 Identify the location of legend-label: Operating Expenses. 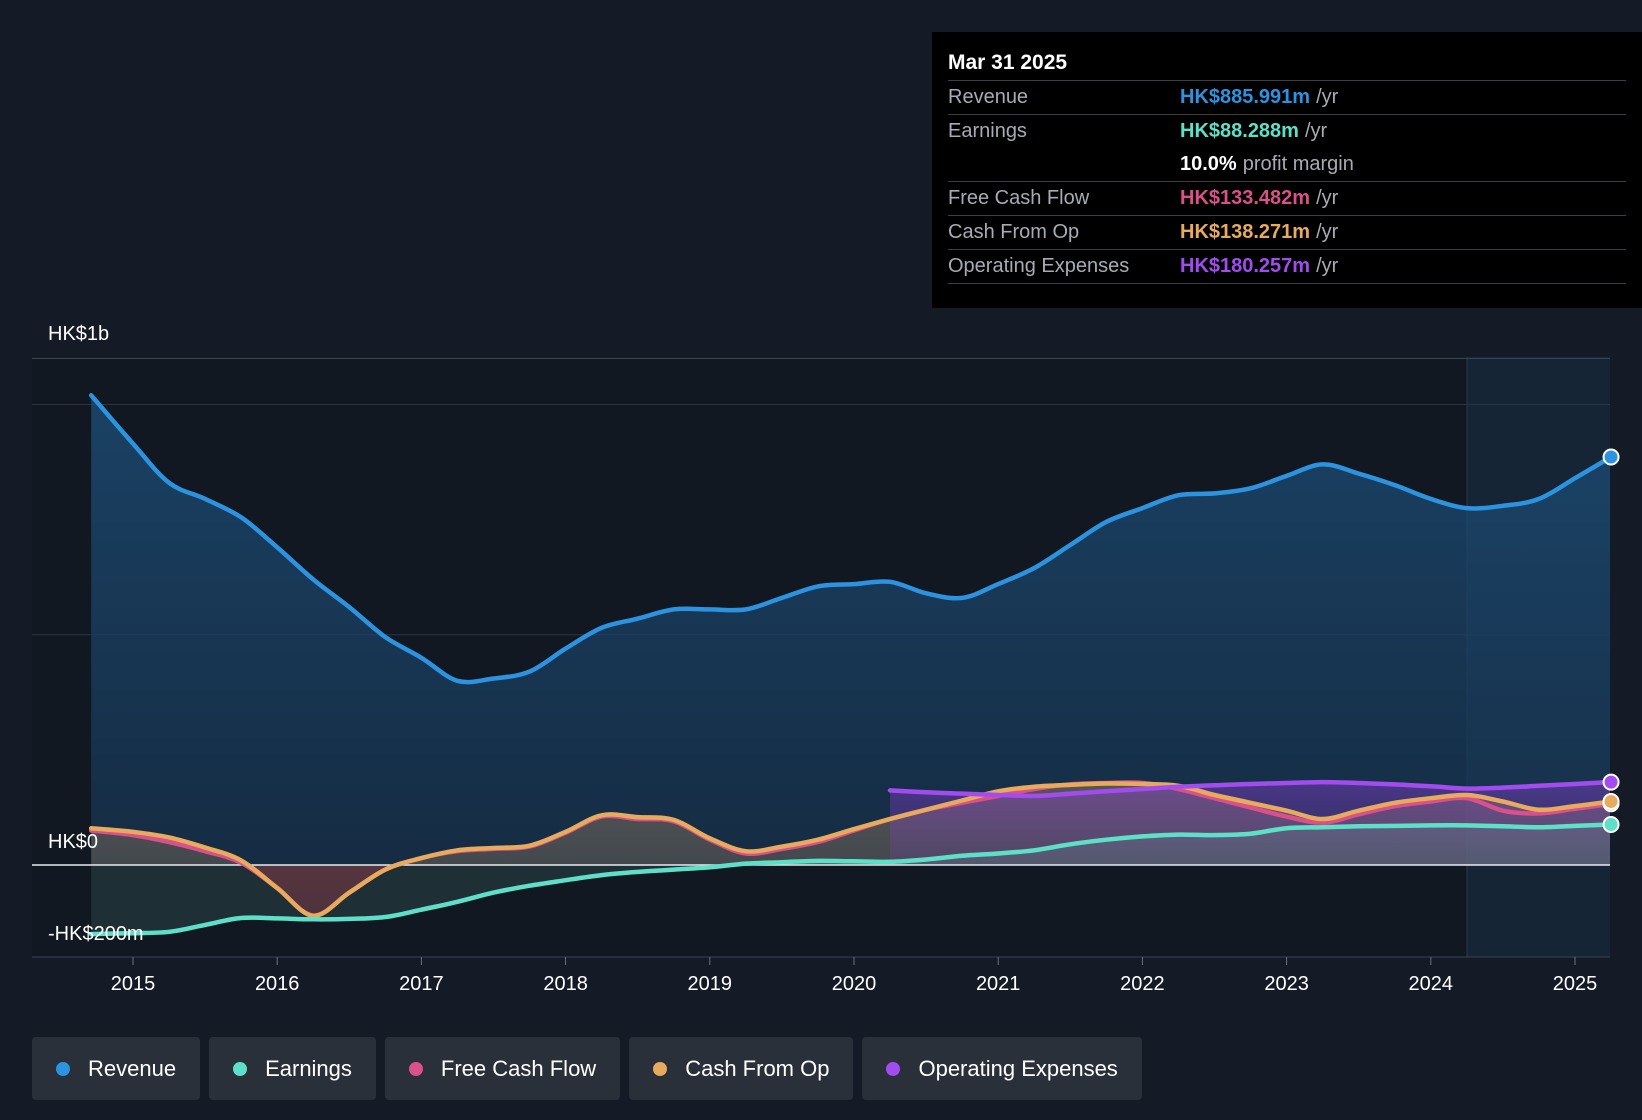
(1018, 1068).